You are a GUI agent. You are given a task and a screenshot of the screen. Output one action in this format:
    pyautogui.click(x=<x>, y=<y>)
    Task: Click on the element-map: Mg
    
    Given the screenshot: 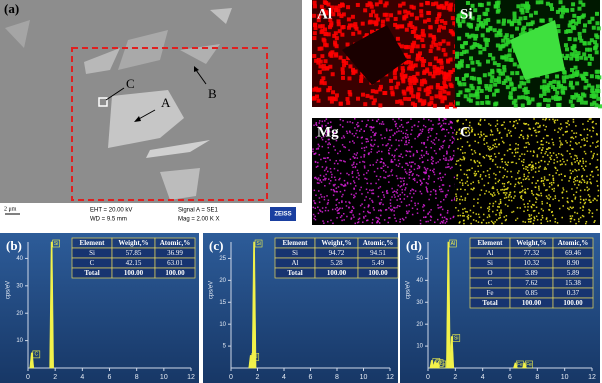 What is the action you would take?
    pyautogui.click(x=384, y=171)
    